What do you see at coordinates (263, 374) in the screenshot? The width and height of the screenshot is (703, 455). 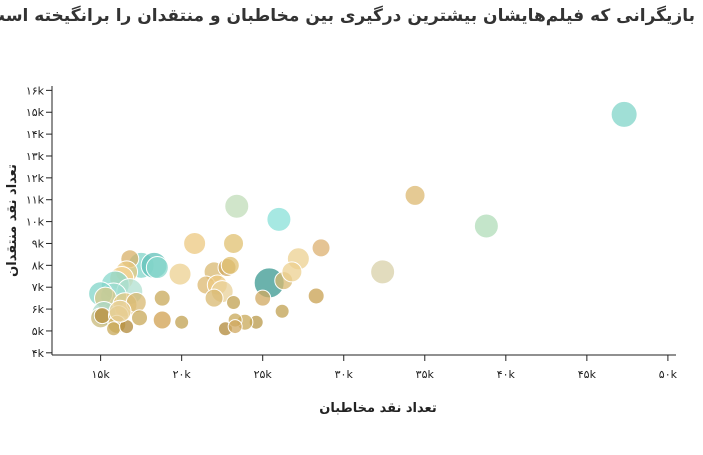 I see `x-tick-label: ۲۵k` at bounding box center [263, 374].